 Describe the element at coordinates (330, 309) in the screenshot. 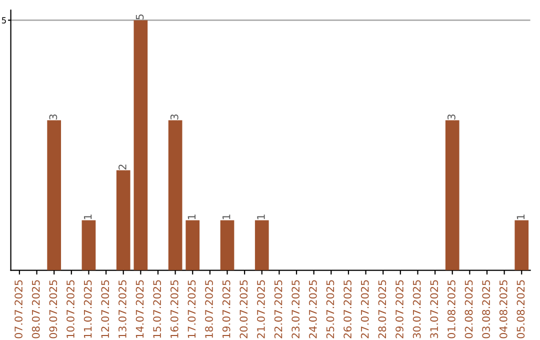

I see `x-tick-label: 25.07.2025` at that location.